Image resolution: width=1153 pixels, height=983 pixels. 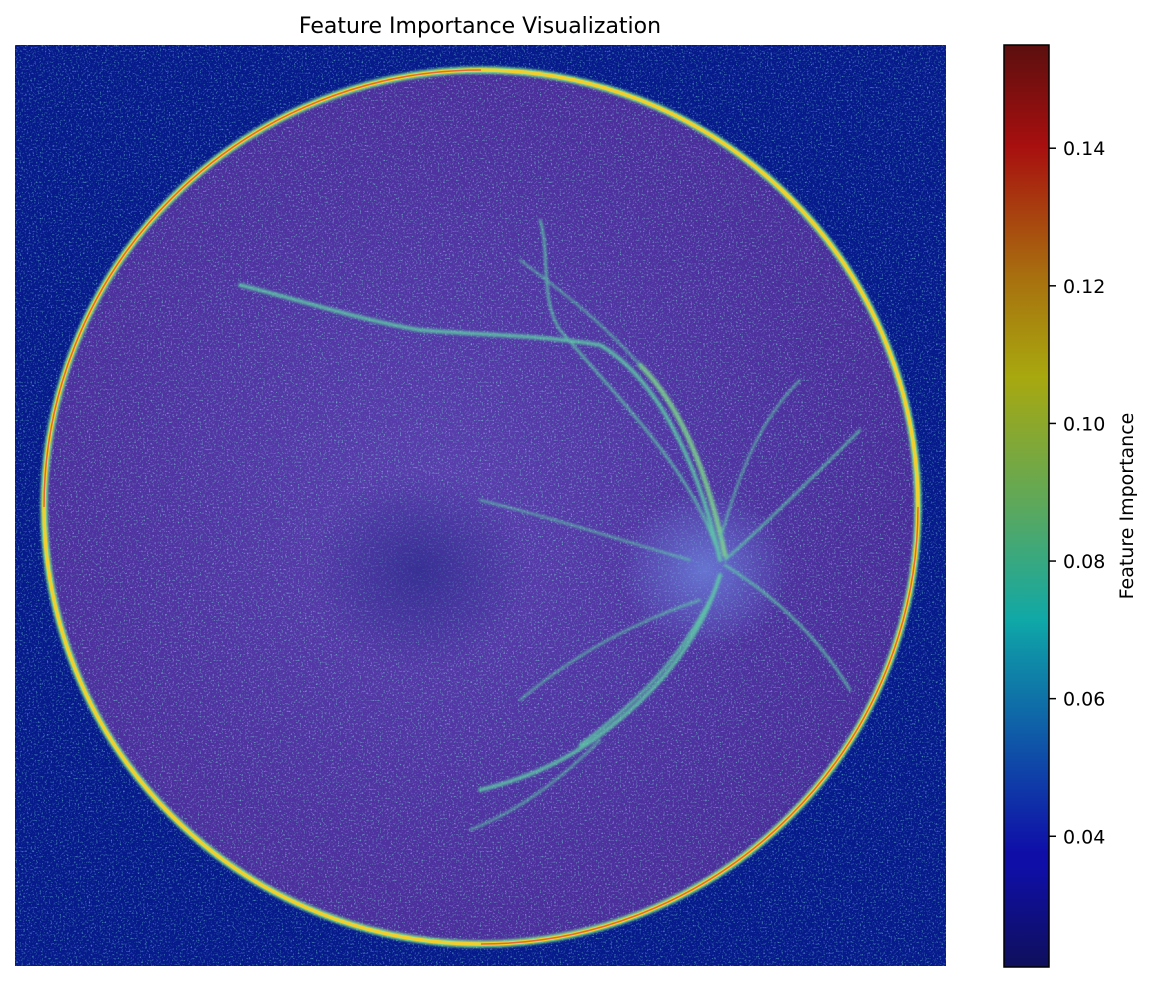 I want to click on colorbar-ticks: 0.04 0.06 0.08 0.10 0.12 0.14, so click(x=1077, y=493).